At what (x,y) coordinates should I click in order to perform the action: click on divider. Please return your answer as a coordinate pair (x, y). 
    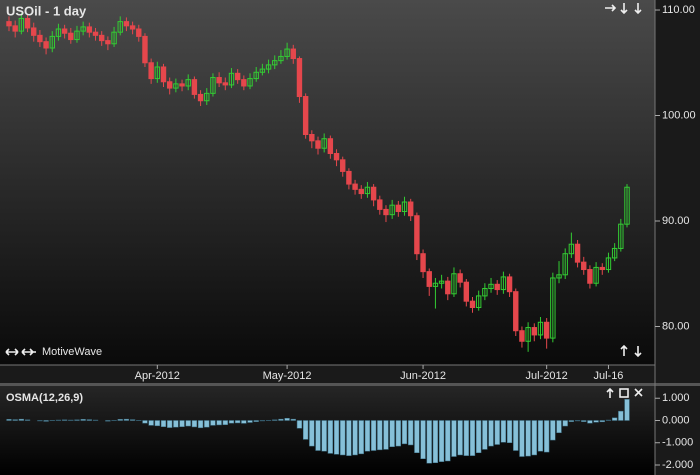
    Looking at the image, I should click on (350, 384).